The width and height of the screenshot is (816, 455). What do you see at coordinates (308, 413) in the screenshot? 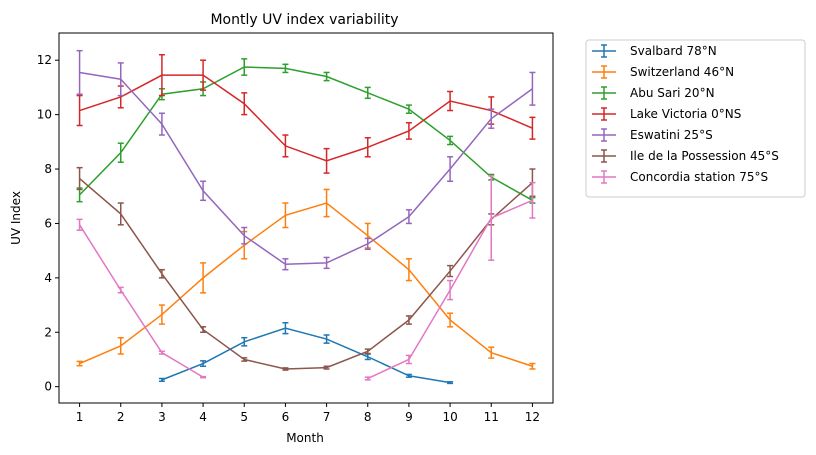
I see `x-axis: 1 2 3 4 5 6 7 8 9 10 11 12` at bounding box center [308, 413].